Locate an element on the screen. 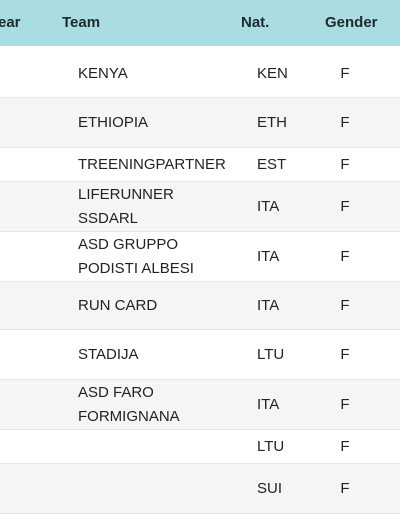  table-row: ETHIOPIA ETH F is located at coordinates (200, 123).